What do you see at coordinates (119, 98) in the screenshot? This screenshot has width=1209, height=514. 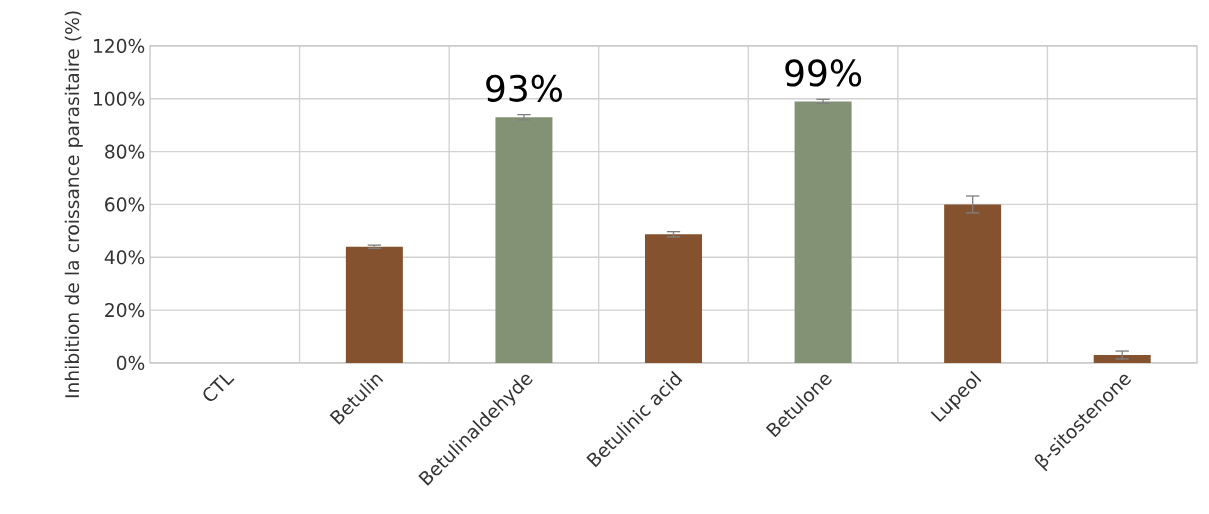 I see `y-tick-label: 100%` at bounding box center [119, 98].